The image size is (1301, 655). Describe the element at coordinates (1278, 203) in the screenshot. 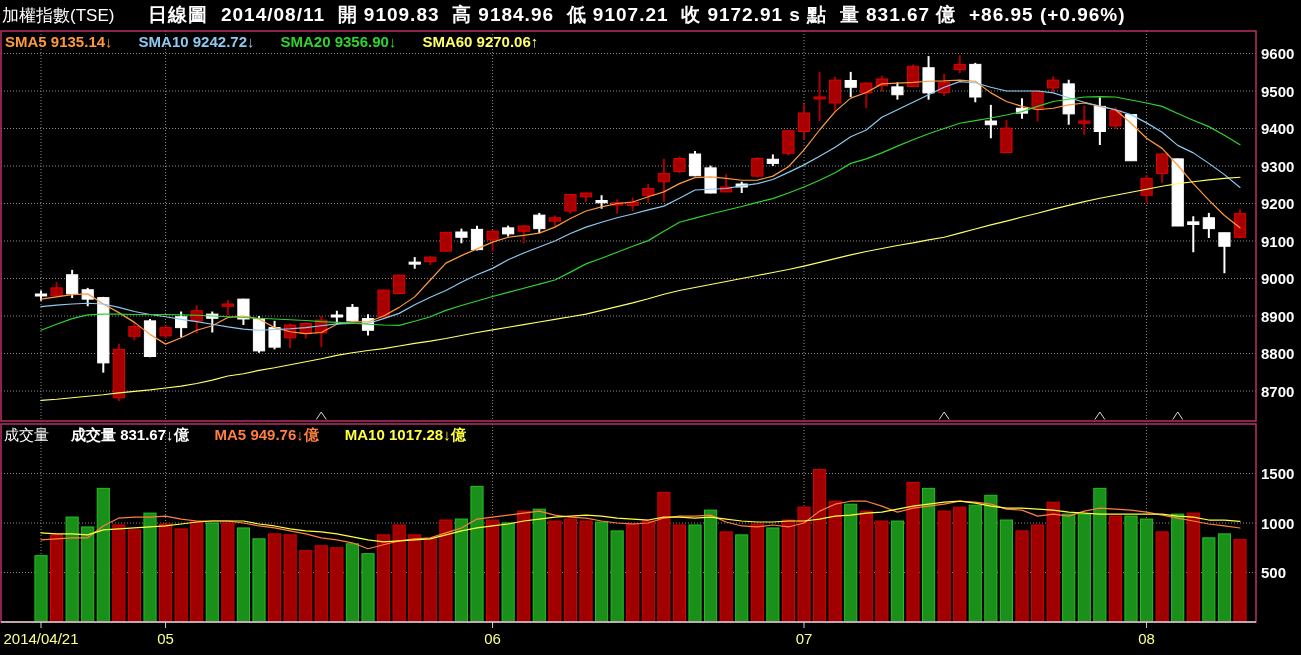

I see `y-tick-label: 9200` at that location.